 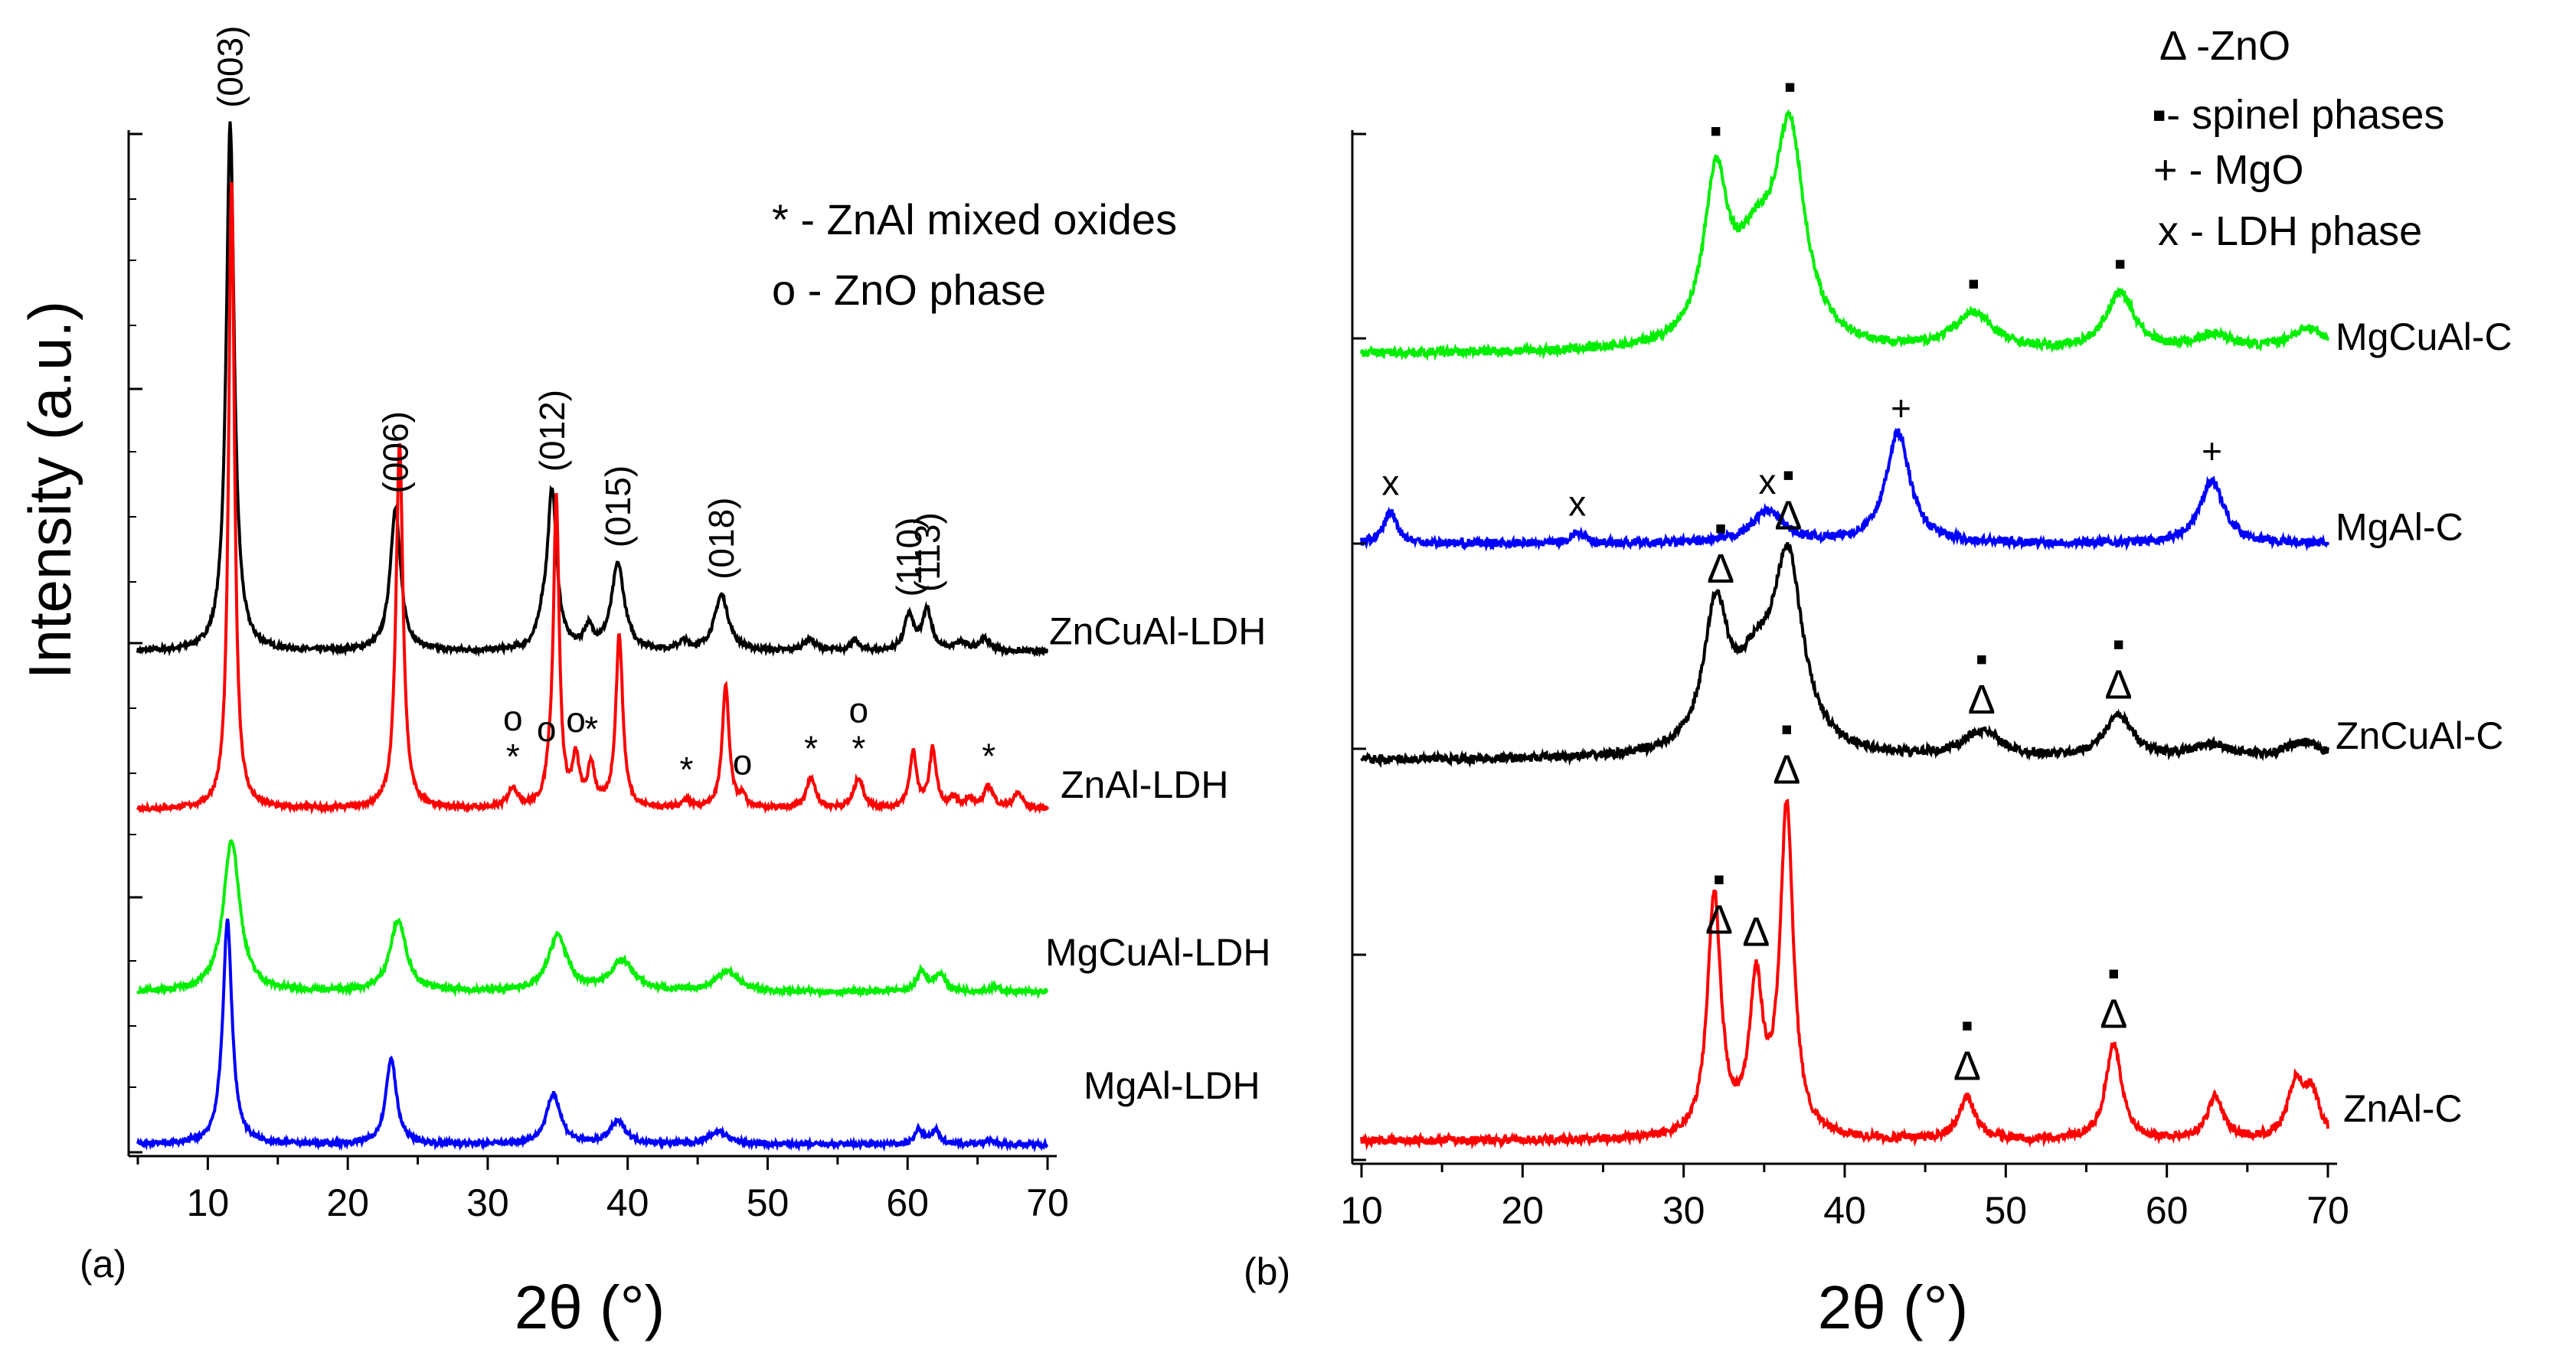 I want to click on peak-label-015: (015), so click(x=618, y=507).